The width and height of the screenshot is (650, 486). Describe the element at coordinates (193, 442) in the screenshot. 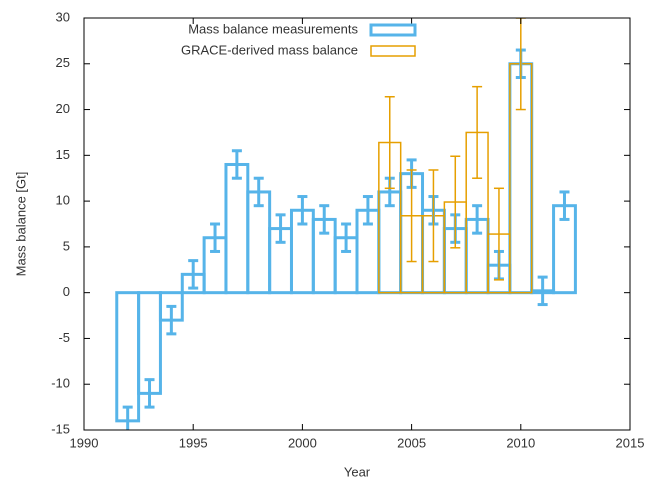

I see `x-tick-label: 1995` at that location.